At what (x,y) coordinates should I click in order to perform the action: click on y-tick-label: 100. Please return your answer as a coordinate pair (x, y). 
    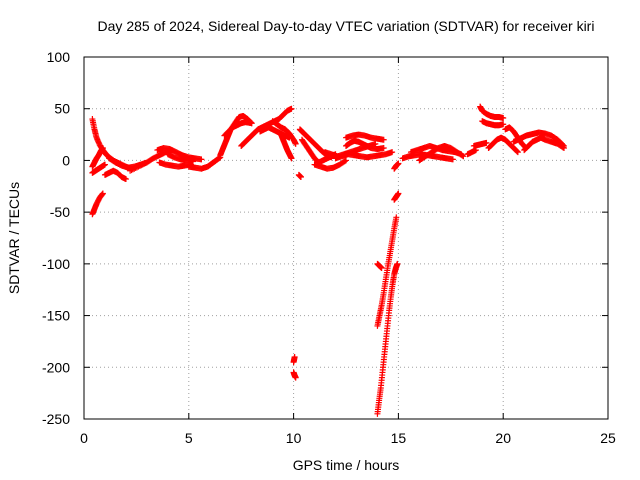
    Looking at the image, I should click on (59, 57).